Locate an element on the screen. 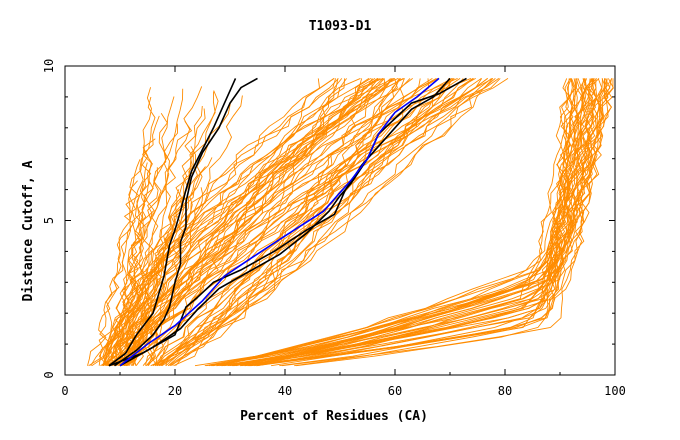  y-tick-label: 5 is located at coordinates (49, 220).